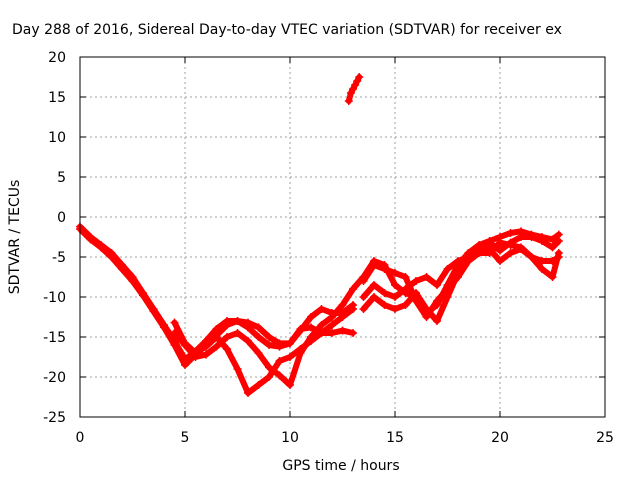 This screenshot has height=480, width=640. Describe the element at coordinates (500, 438) in the screenshot. I see `x-tick-label: 20` at that location.